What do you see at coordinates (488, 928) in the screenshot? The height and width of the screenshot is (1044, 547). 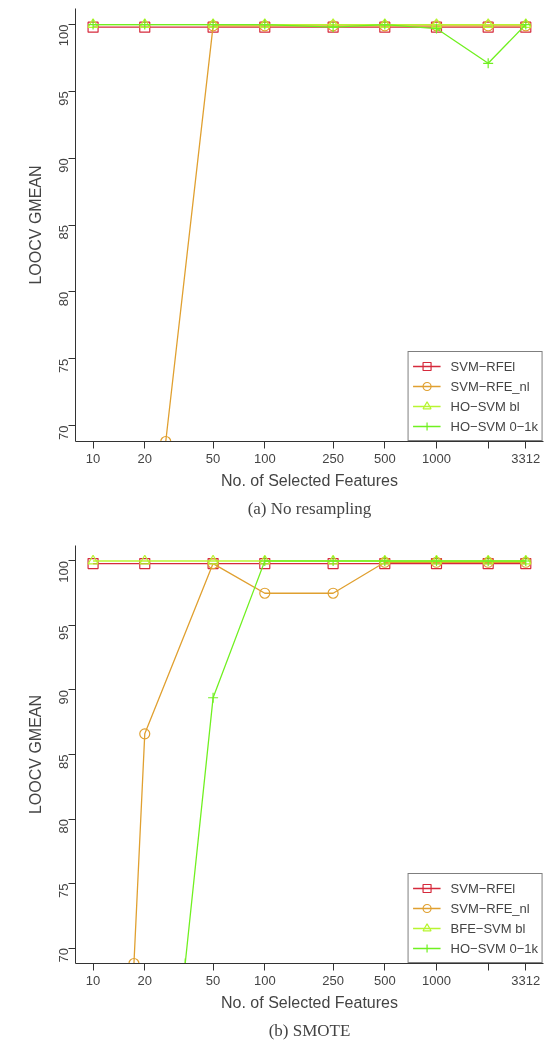 I see `legend-label: BFE−SVM bl` at bounding box center [488, 928].